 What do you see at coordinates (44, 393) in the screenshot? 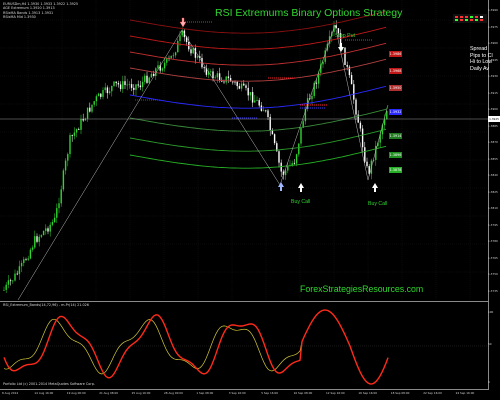
I see `date-axis-label: 14 Aug 16:00` at bounding box center [44, 393].